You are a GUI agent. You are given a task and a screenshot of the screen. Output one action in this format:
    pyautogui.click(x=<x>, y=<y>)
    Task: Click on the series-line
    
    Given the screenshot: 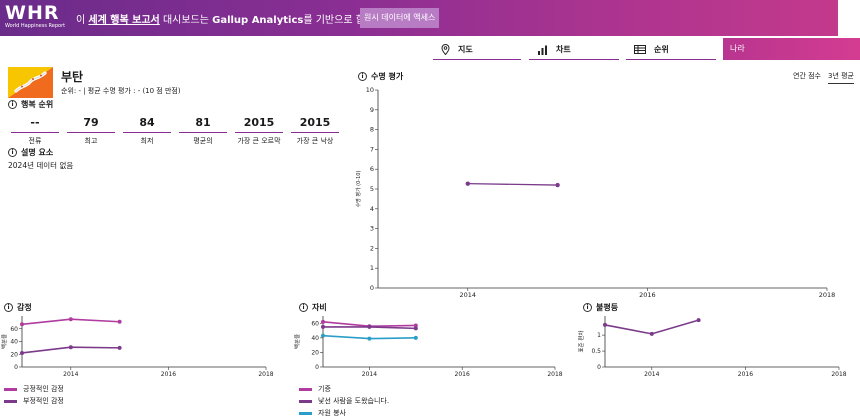 What is the action you would take?
    pyautogui.click(x=512, y=184)
    